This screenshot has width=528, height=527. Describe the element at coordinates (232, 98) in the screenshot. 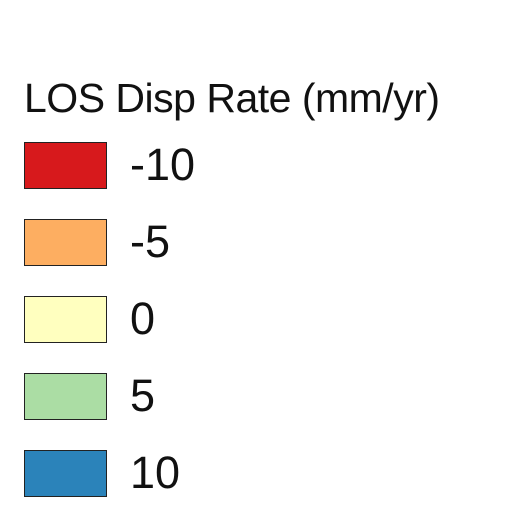

I see `legend-title: LOS Disp Rate (mm/yr)` at that location.